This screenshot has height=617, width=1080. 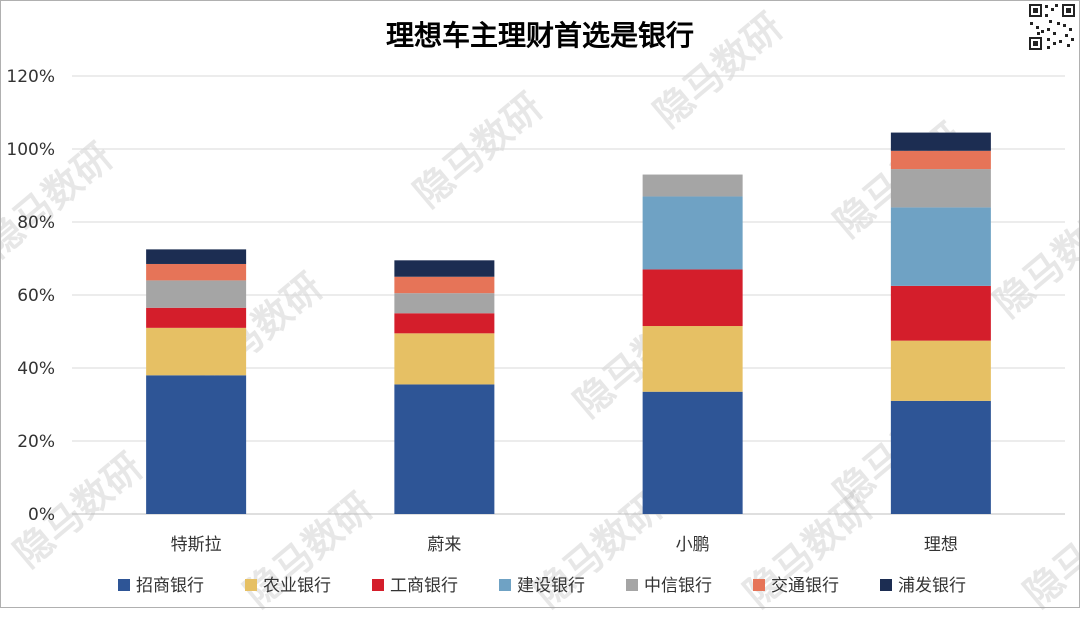 What do you see at coordinates (36, 369) in the screenshot?
I see `y-tick-label: 40%` at bounding box center [36, 369].